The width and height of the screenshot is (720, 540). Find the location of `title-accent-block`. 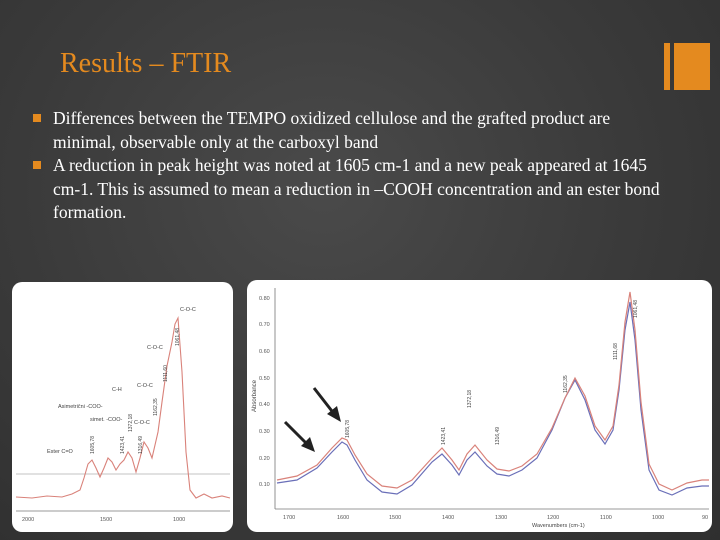

title-accent-block is located at coordinates (692, 66).